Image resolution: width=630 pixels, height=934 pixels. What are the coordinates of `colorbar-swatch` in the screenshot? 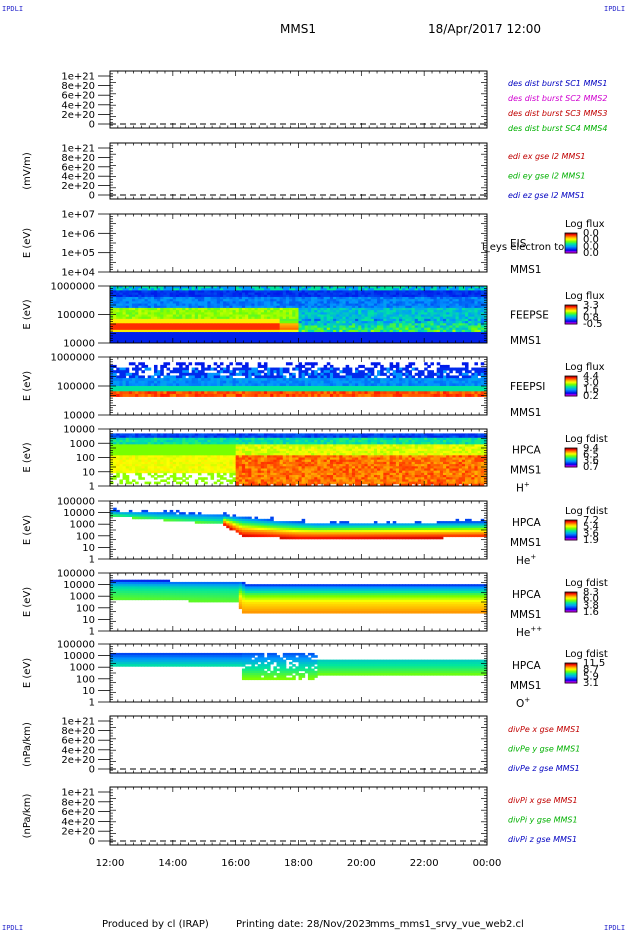 It's located at (571, 250).